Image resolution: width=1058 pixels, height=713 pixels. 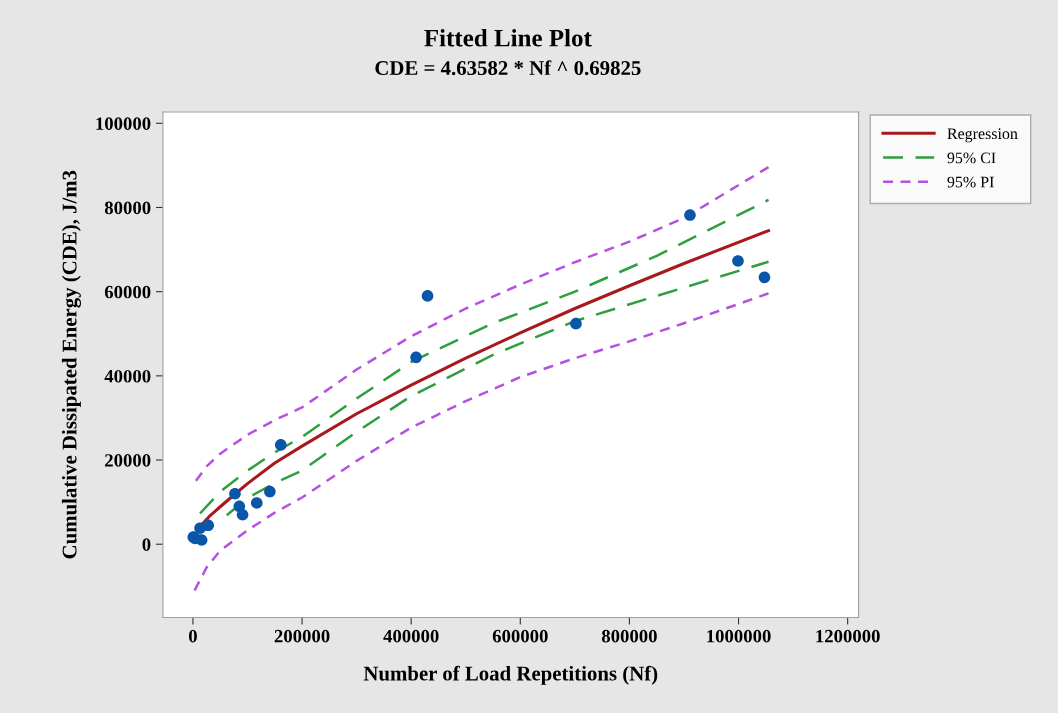 I want to click on x-tick-label: 800000, so click(x=629, y=636).